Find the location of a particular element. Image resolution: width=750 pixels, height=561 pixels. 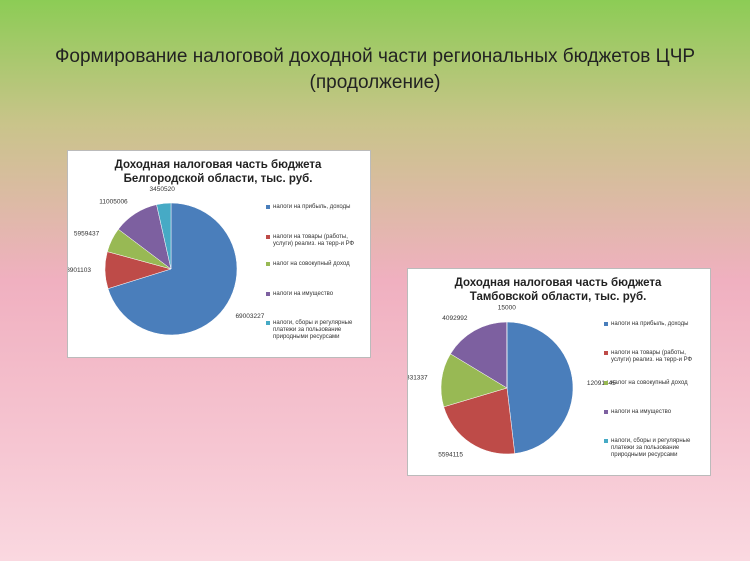

data-label: 69003227 is located at coordinates (249, 316).